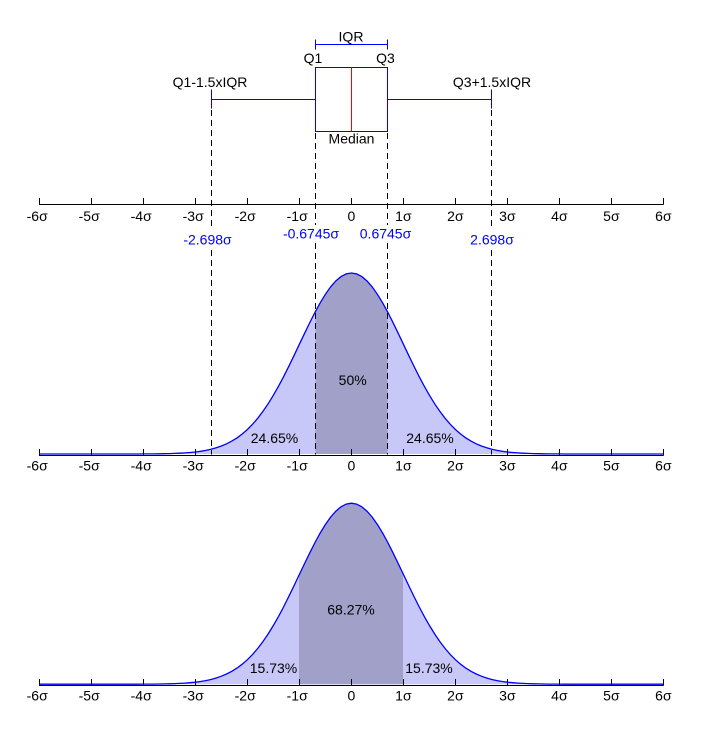 This screenshot has width=703, height=731. Describe the element at coordinates (313, 58) in the screenshot. I see `svg-text: Q1` at that location.